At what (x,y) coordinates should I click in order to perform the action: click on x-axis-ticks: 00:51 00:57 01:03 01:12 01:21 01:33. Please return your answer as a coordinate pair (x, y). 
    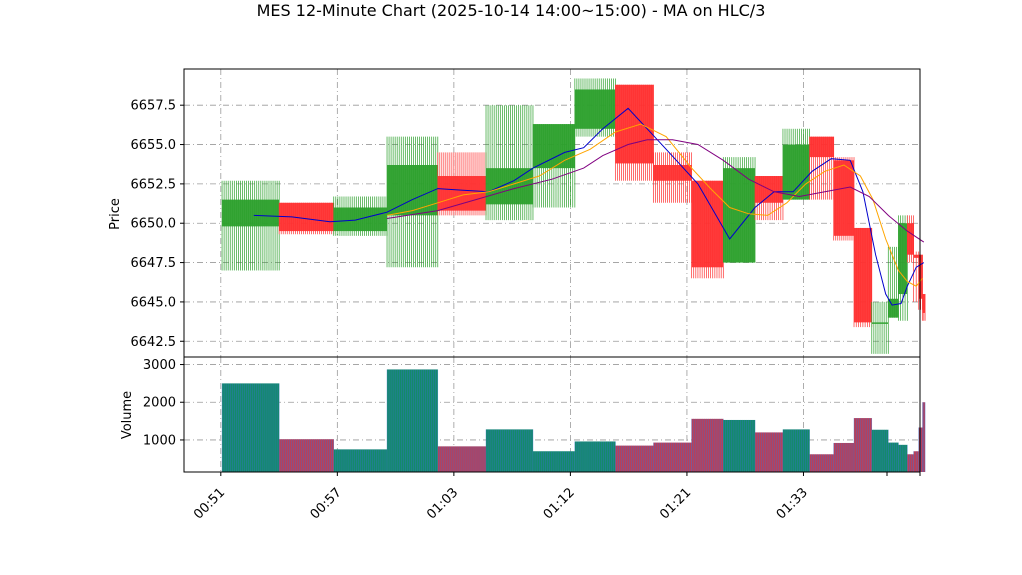
    Looking at the image, I should click on (556, 497).